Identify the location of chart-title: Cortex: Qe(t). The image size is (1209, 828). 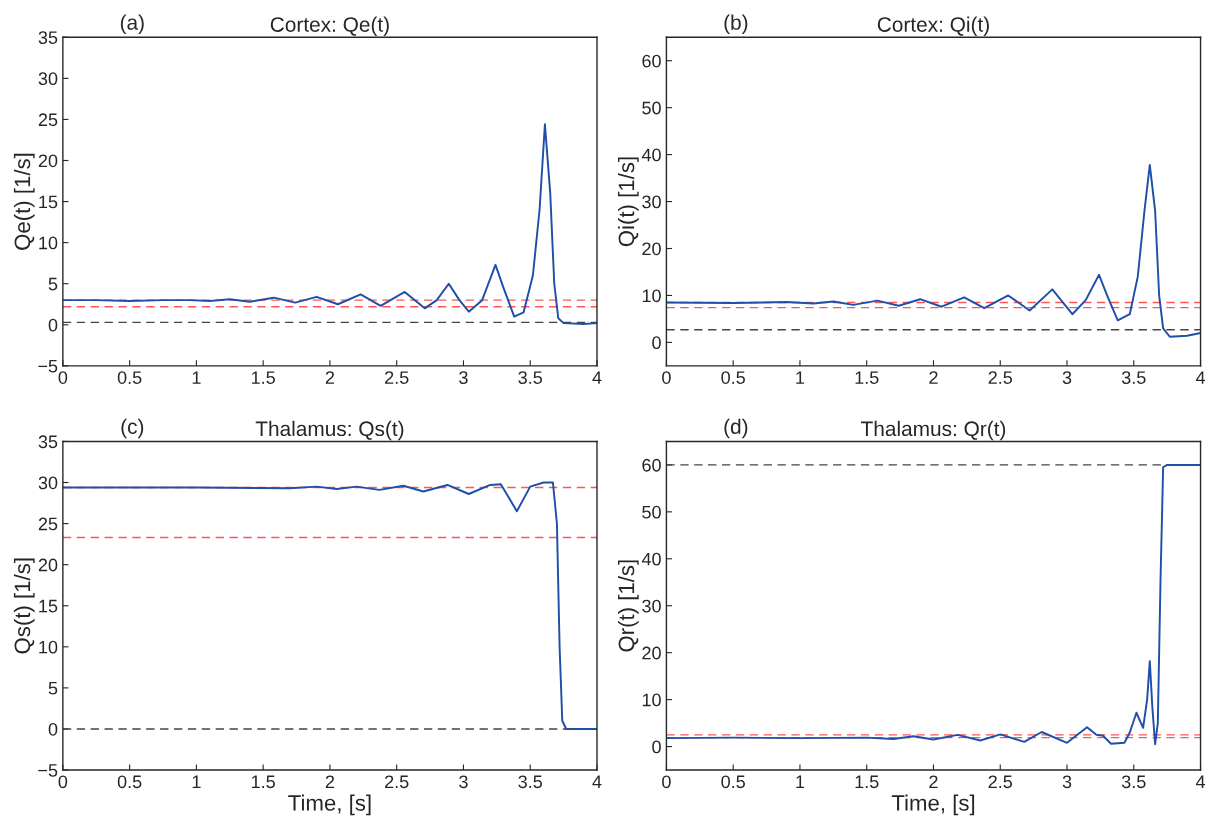
(329, 26).